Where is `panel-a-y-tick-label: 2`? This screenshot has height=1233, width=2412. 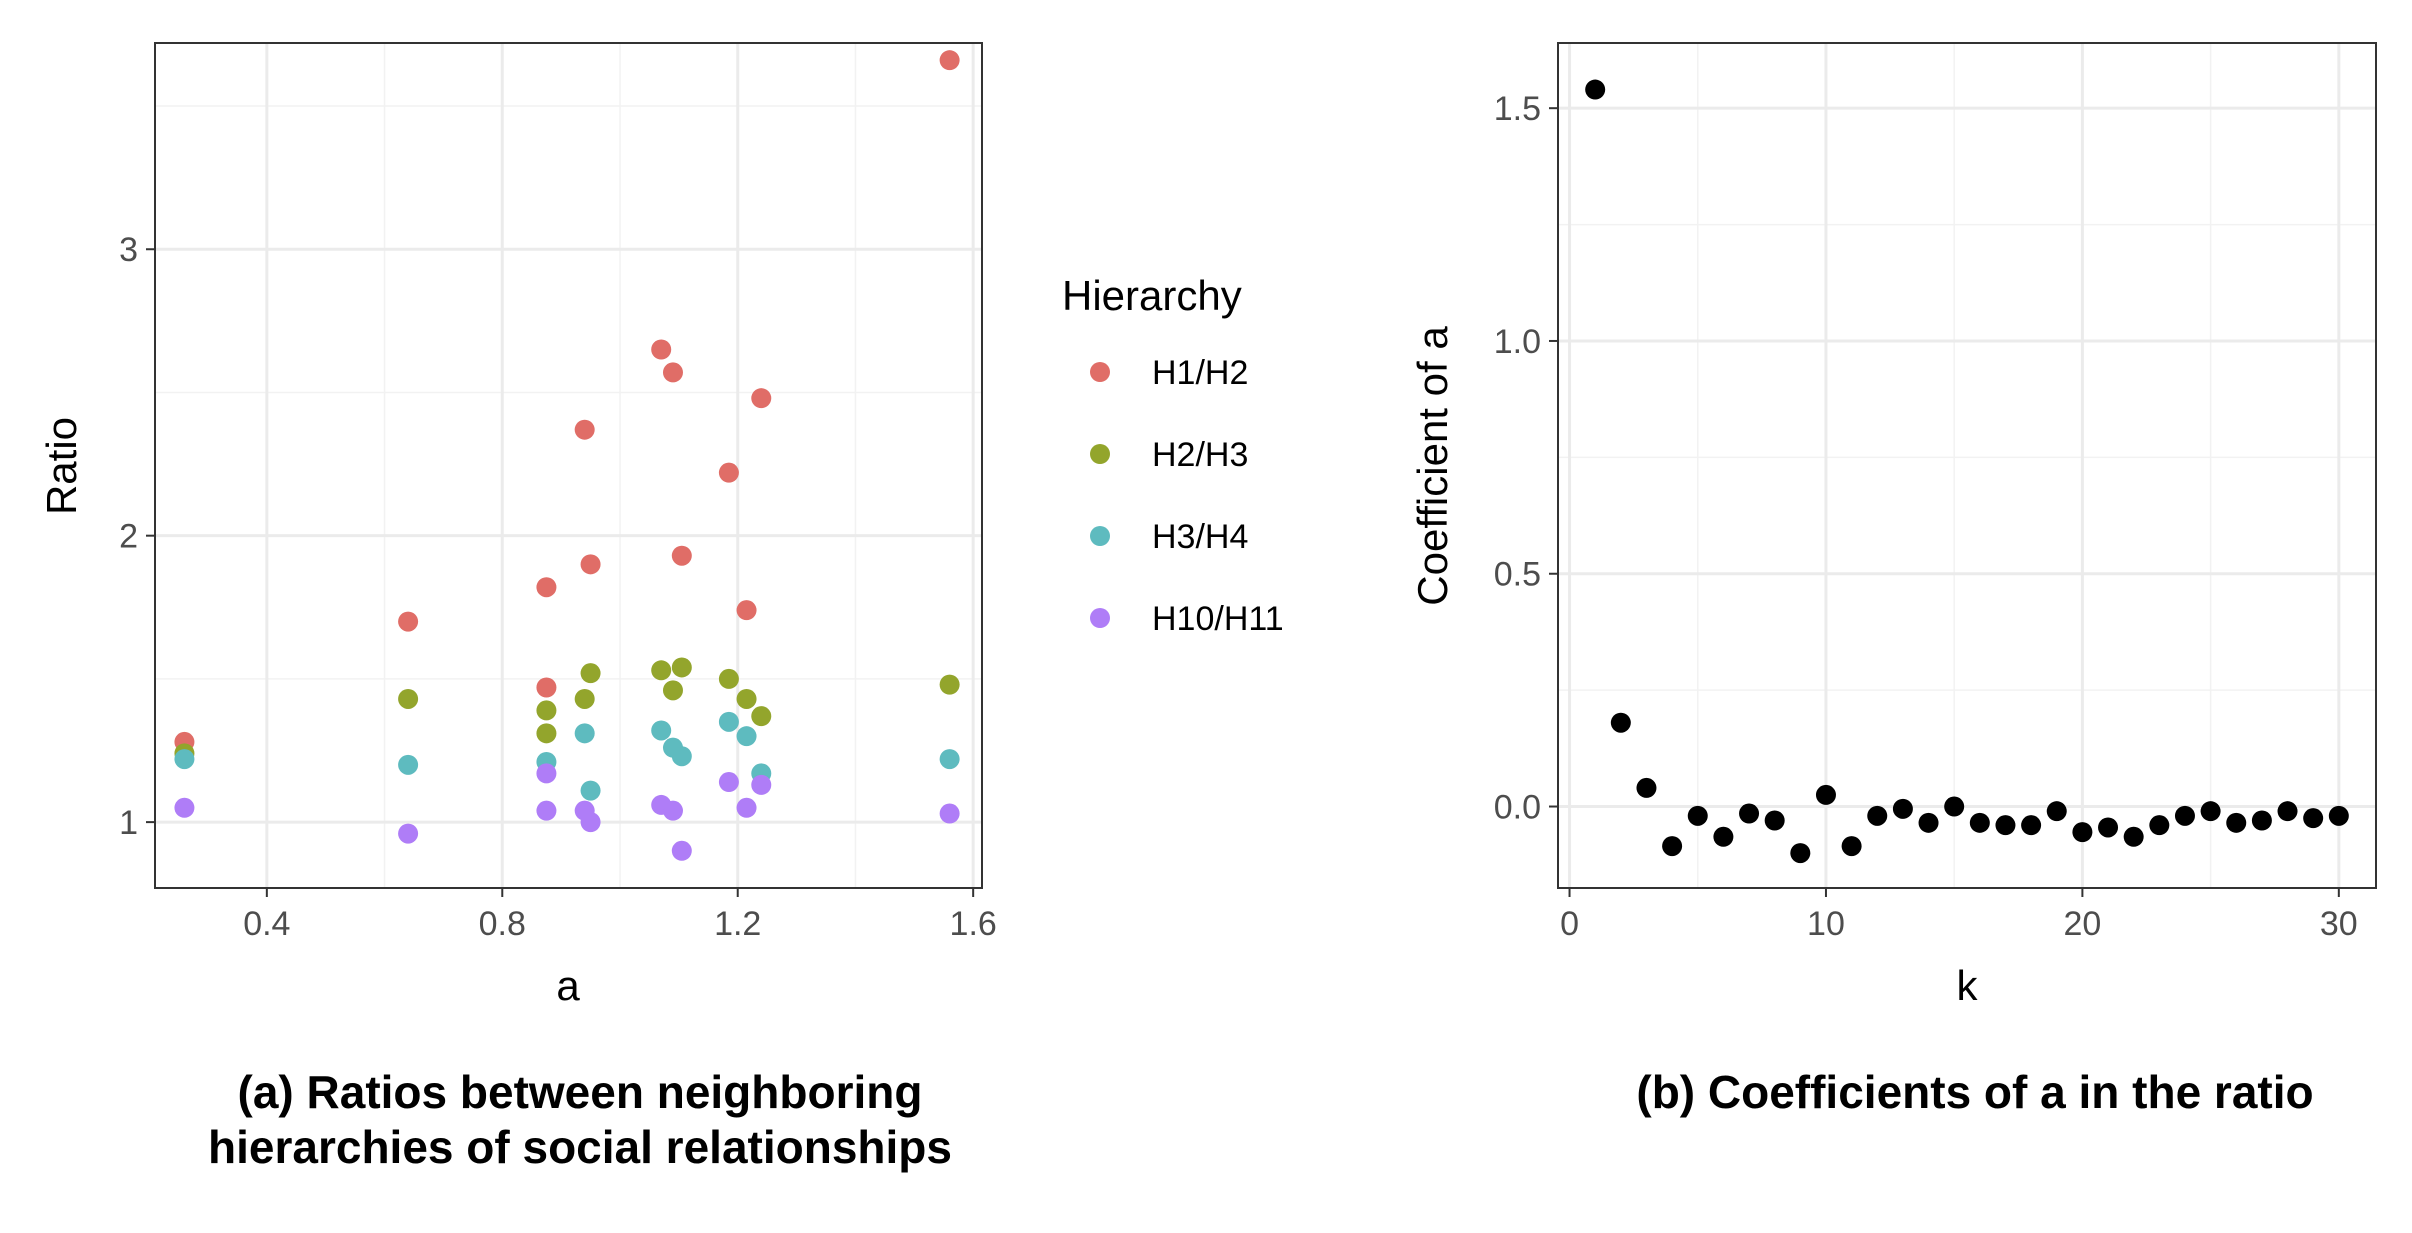
panel-a-y-tick-label: 2 is located at coordinates (128, 537).